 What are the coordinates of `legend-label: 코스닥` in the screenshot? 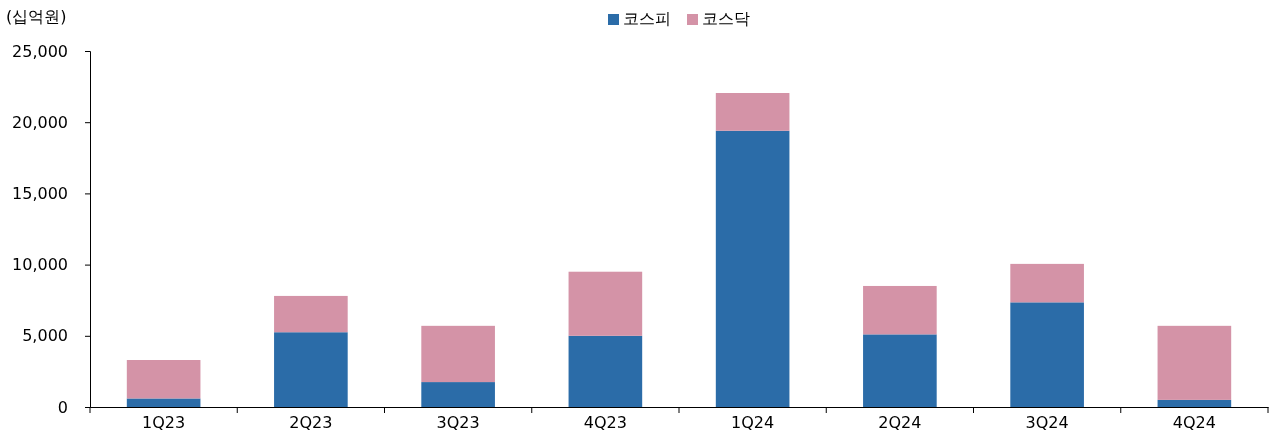 It's located at (726, 18).